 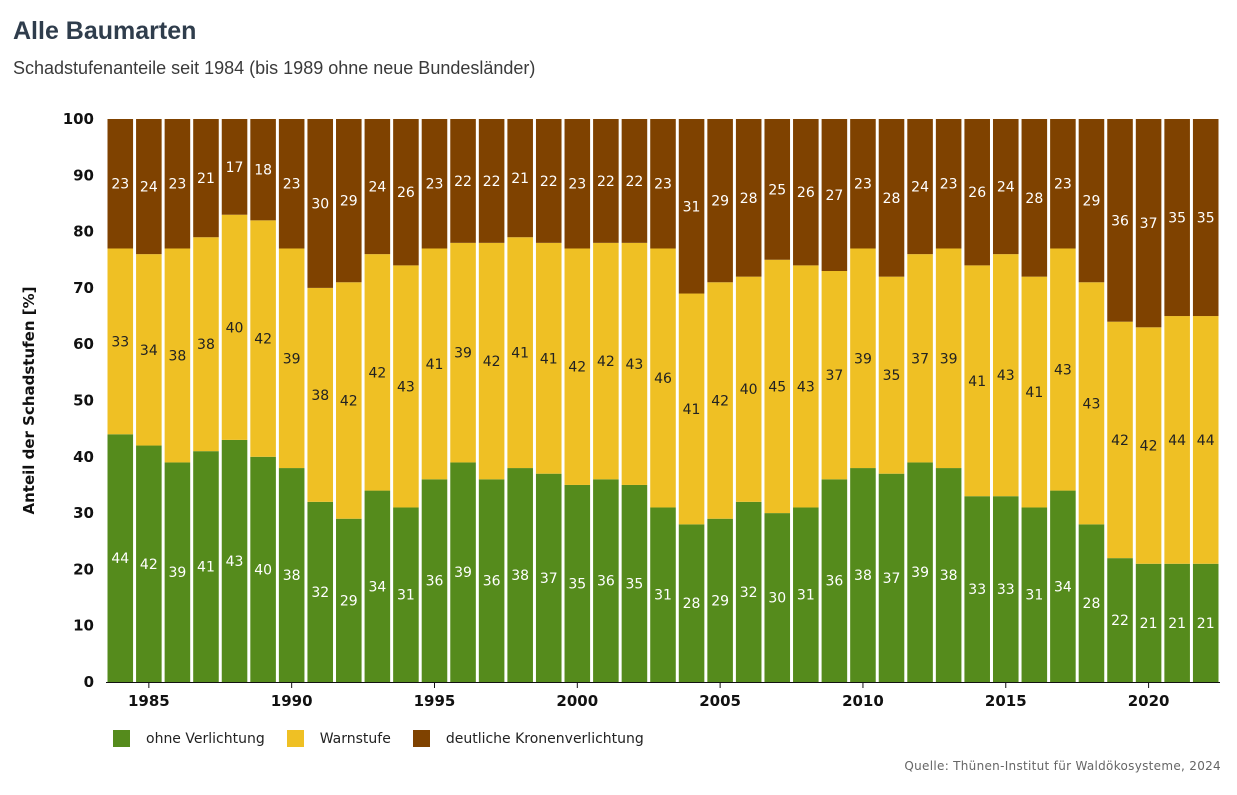 What do you see at coordinates (83, 626) in the screenshot?
I see `y-tick-label: 10` at bounding box center [83, 626].